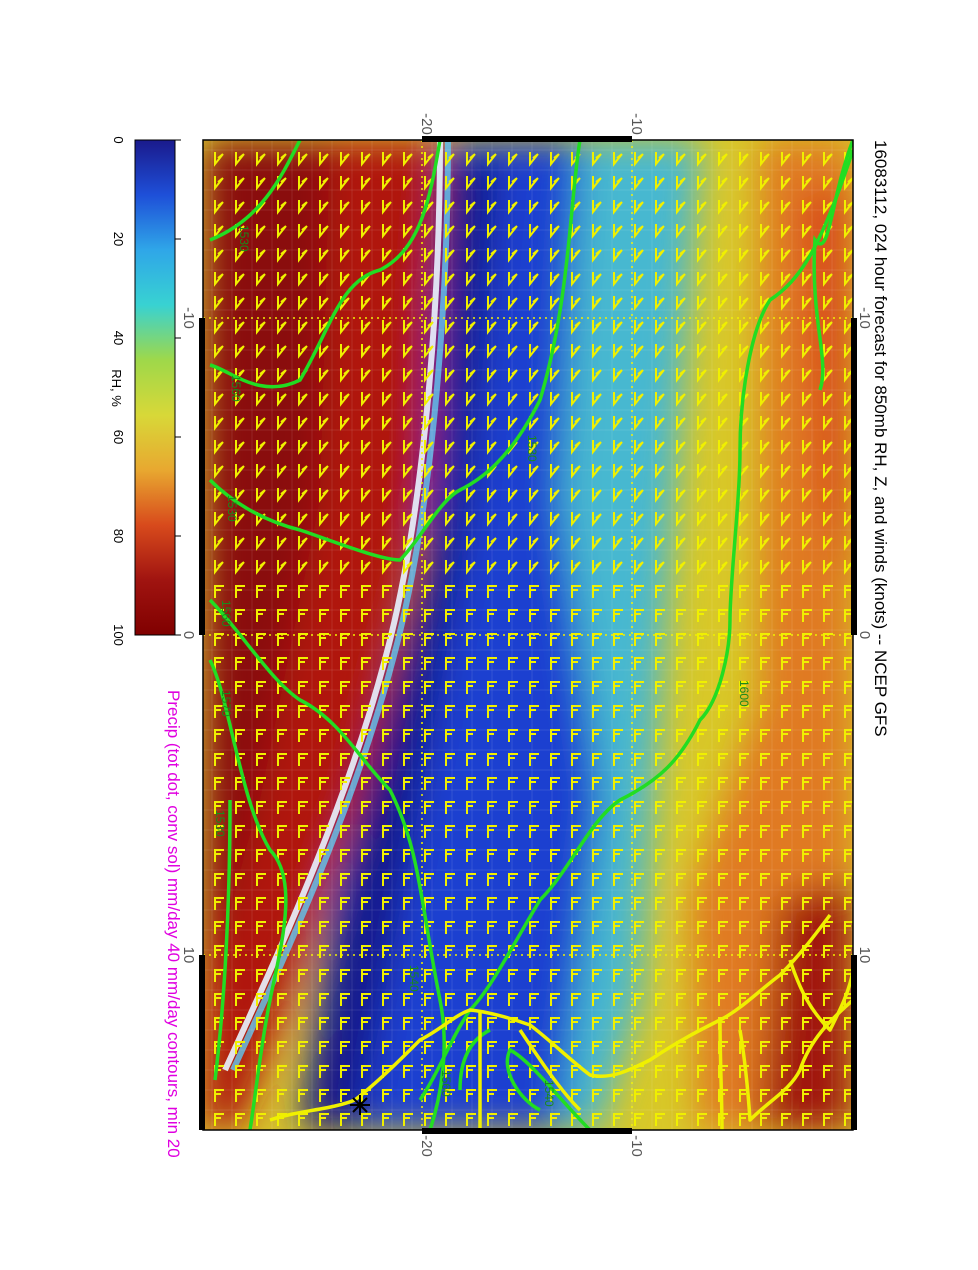 This screenshot has height=1270, width=978. I want to click on contour-line, so click(548, 1088).